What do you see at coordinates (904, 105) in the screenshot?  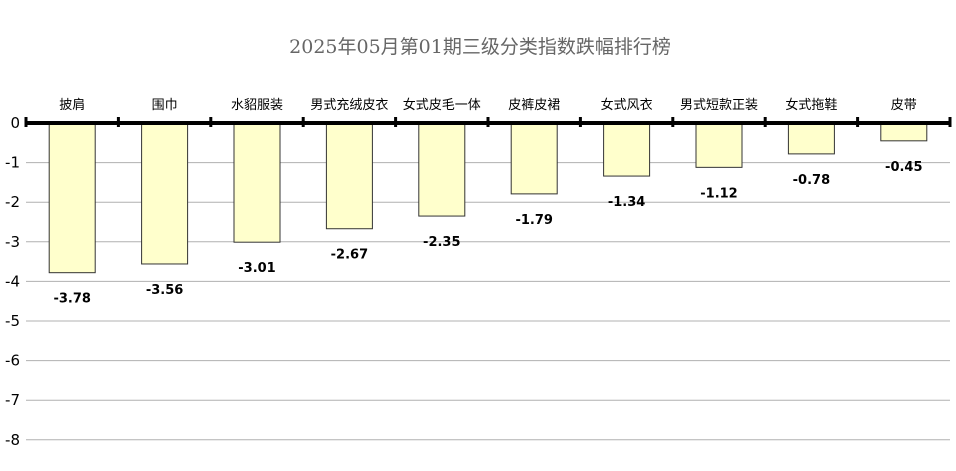 I see `category-label: 皮带` at bounding box center [904, 105].